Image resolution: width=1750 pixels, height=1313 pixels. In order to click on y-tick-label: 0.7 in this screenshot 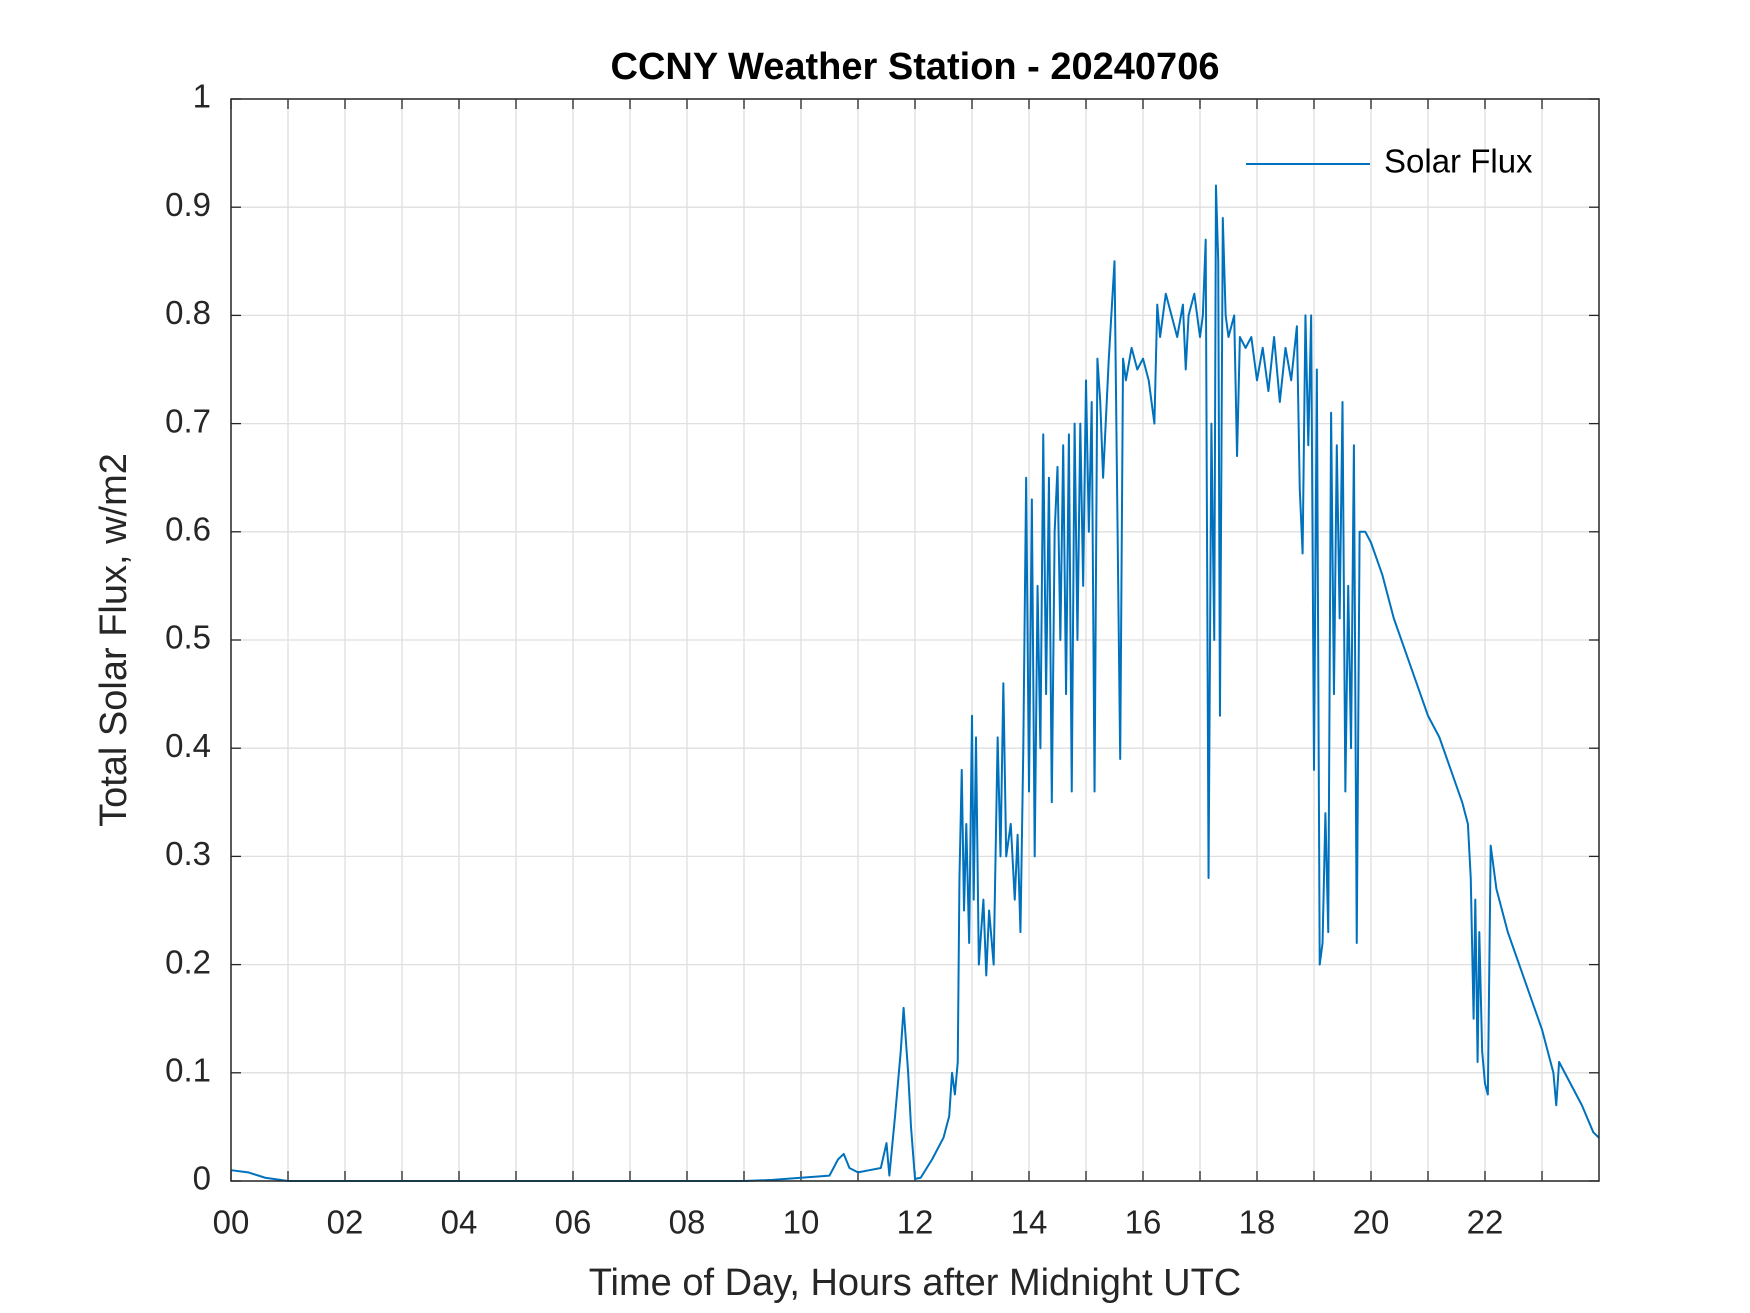, I will do `click(188, 420)`.